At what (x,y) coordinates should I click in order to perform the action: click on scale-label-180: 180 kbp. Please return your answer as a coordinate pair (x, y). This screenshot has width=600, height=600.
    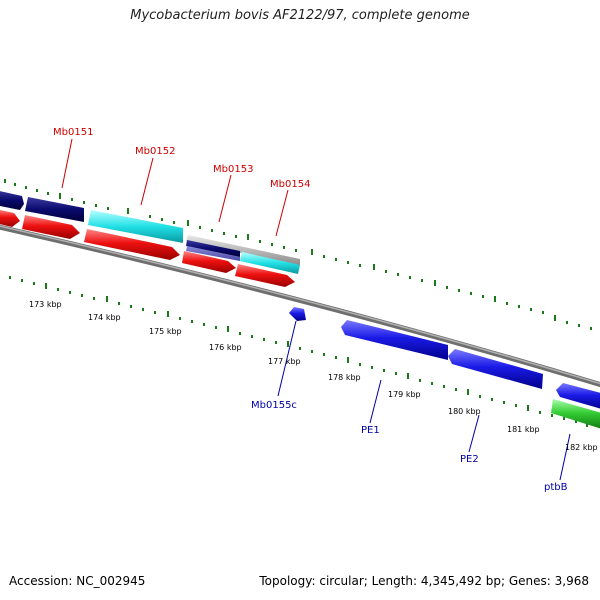
    Looking at the image, I should click on (464, 411).